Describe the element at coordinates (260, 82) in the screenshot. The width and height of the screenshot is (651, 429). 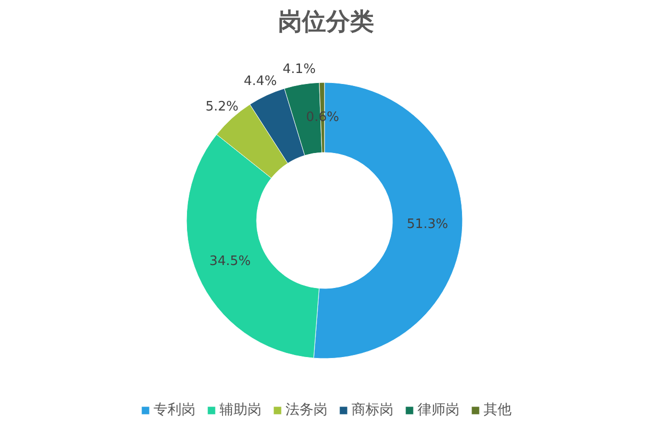
I see `data-label: 4.4%` at that location.